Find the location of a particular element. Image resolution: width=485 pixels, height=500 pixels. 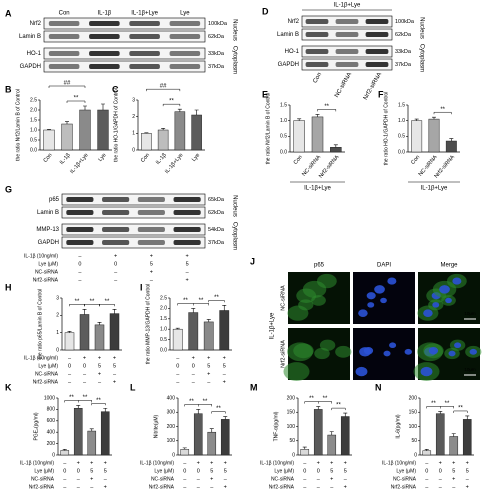

y-tick-label: 600 is located at coordinates (51, 421).